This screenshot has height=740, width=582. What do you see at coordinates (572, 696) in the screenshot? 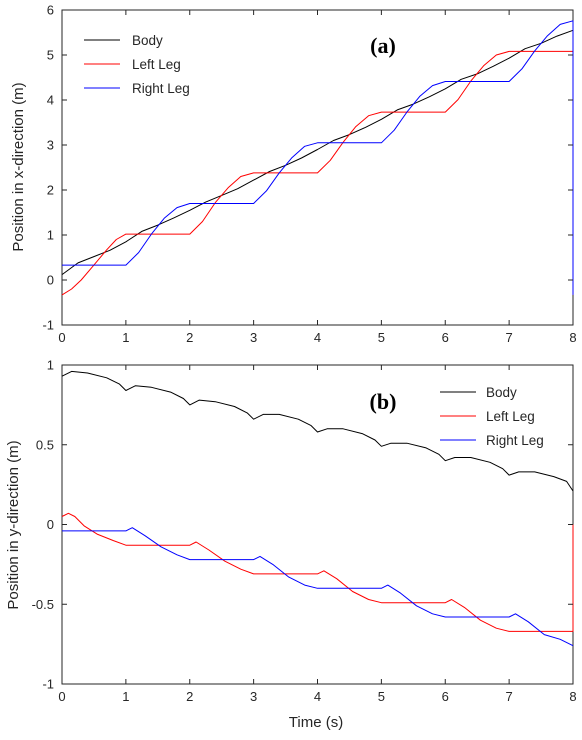
I see `panel-b-x-tick-label: 8` at bounding box center [572, 696].